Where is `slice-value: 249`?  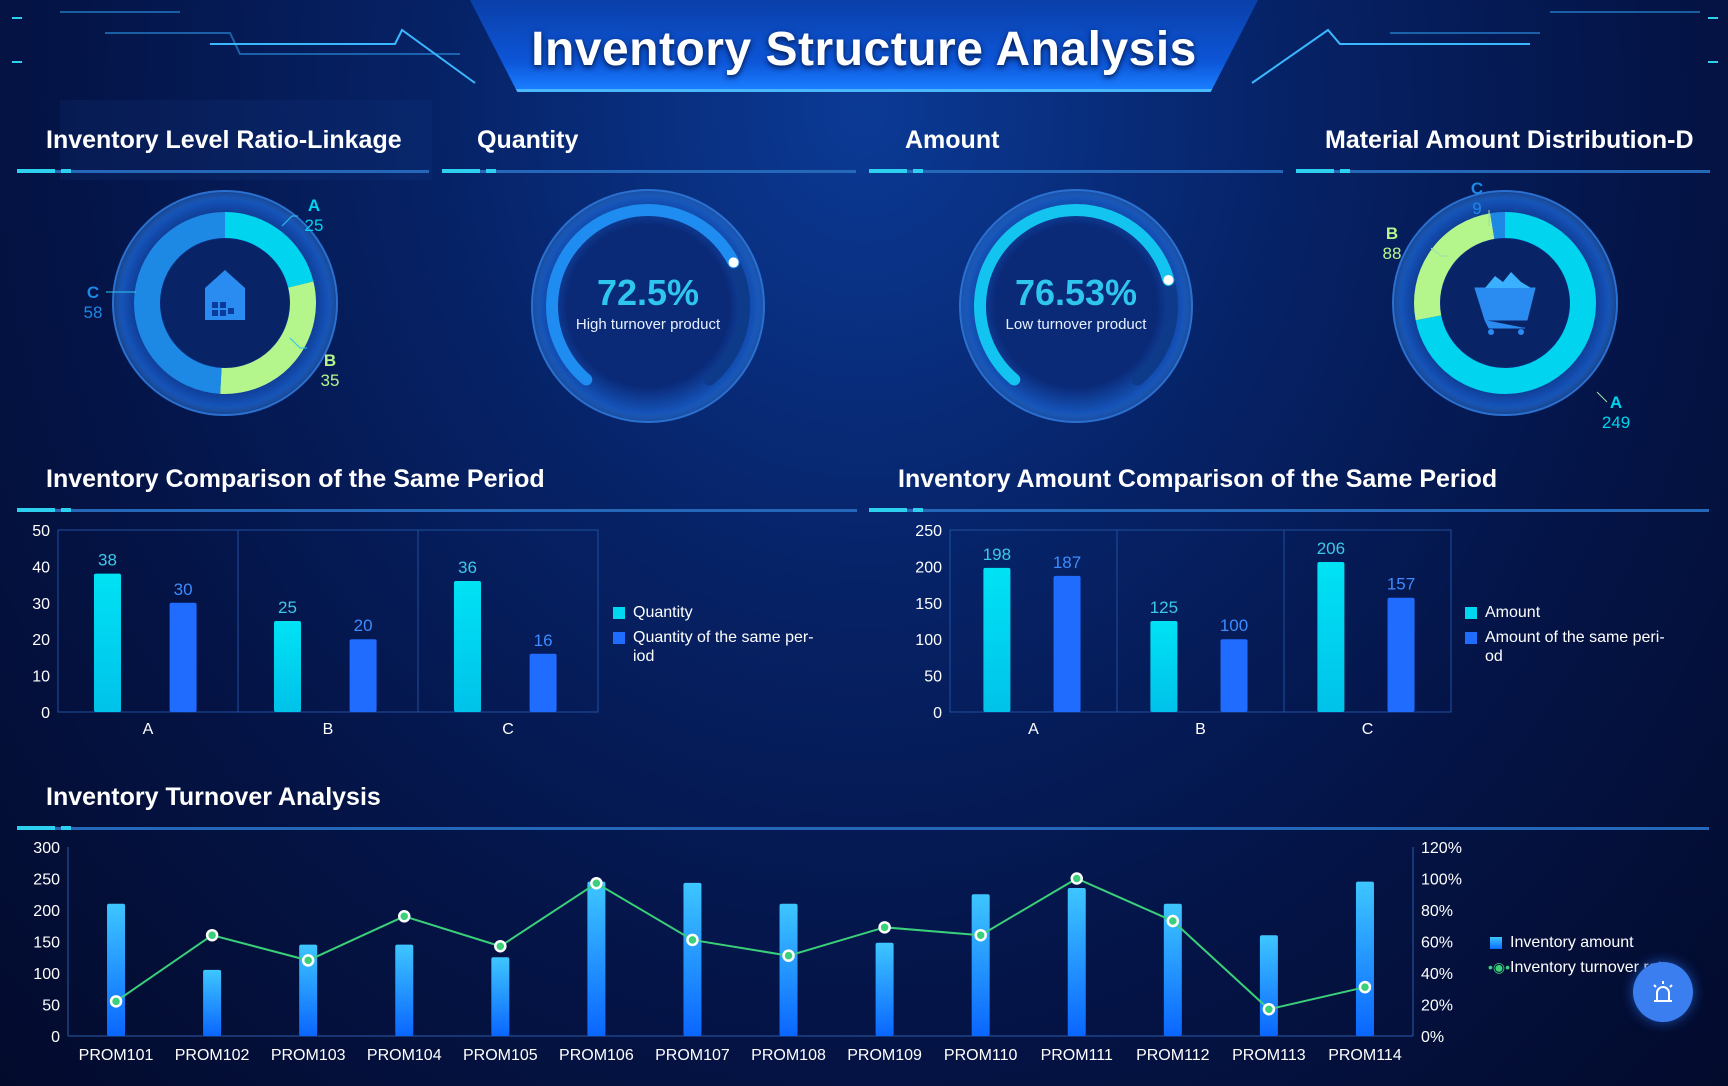
slice-value: 249 is located at coordinates (1616, 421).